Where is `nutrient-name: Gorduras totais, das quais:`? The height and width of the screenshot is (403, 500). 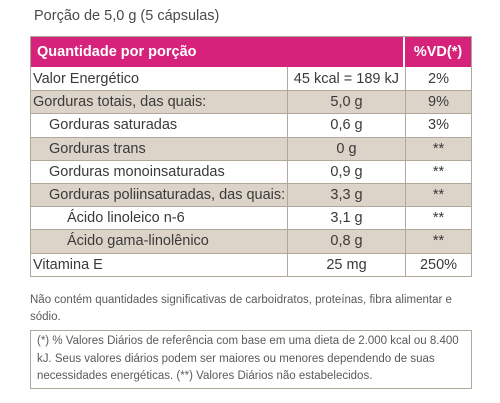
nutrient-name: Gorduras totais, das quais: is located at coordinates (120, 102).